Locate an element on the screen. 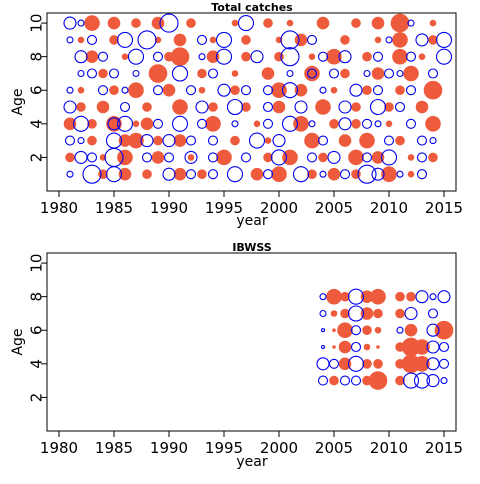 The width and height of the screenshot is (480, 484). y-axis-label-total-catches: Age is located at coordinates (18, 101).